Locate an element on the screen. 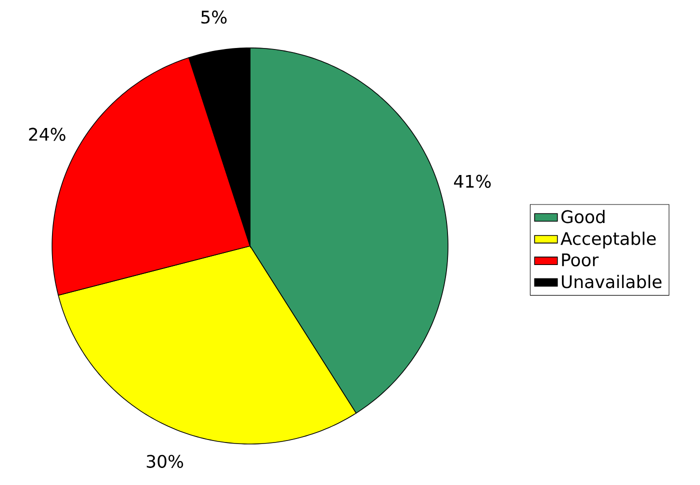  data-label: 41% is located at coordinates (472, 181).